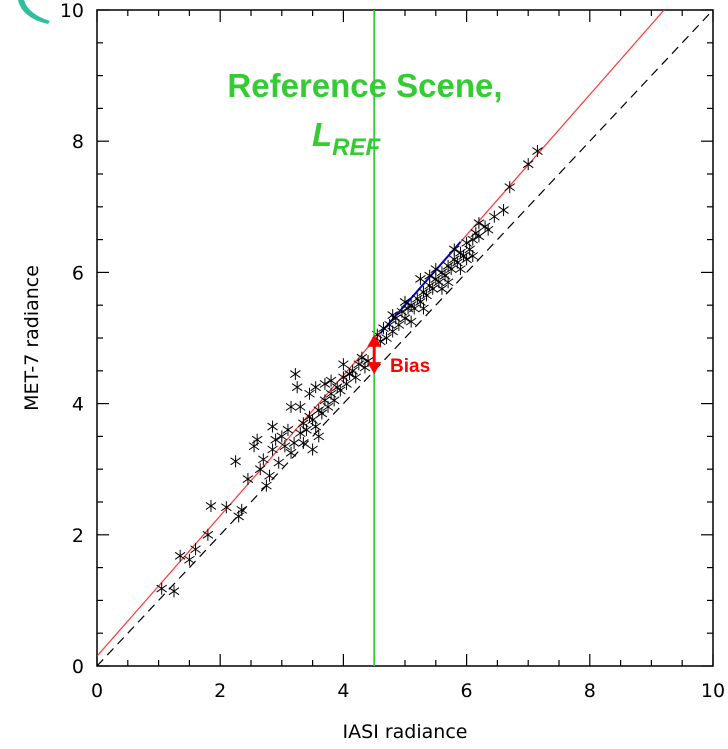 Image resolution: width=728 pixels, height=749 pixels. I want to click on bias-arrow-head-down, so click(374, 368).